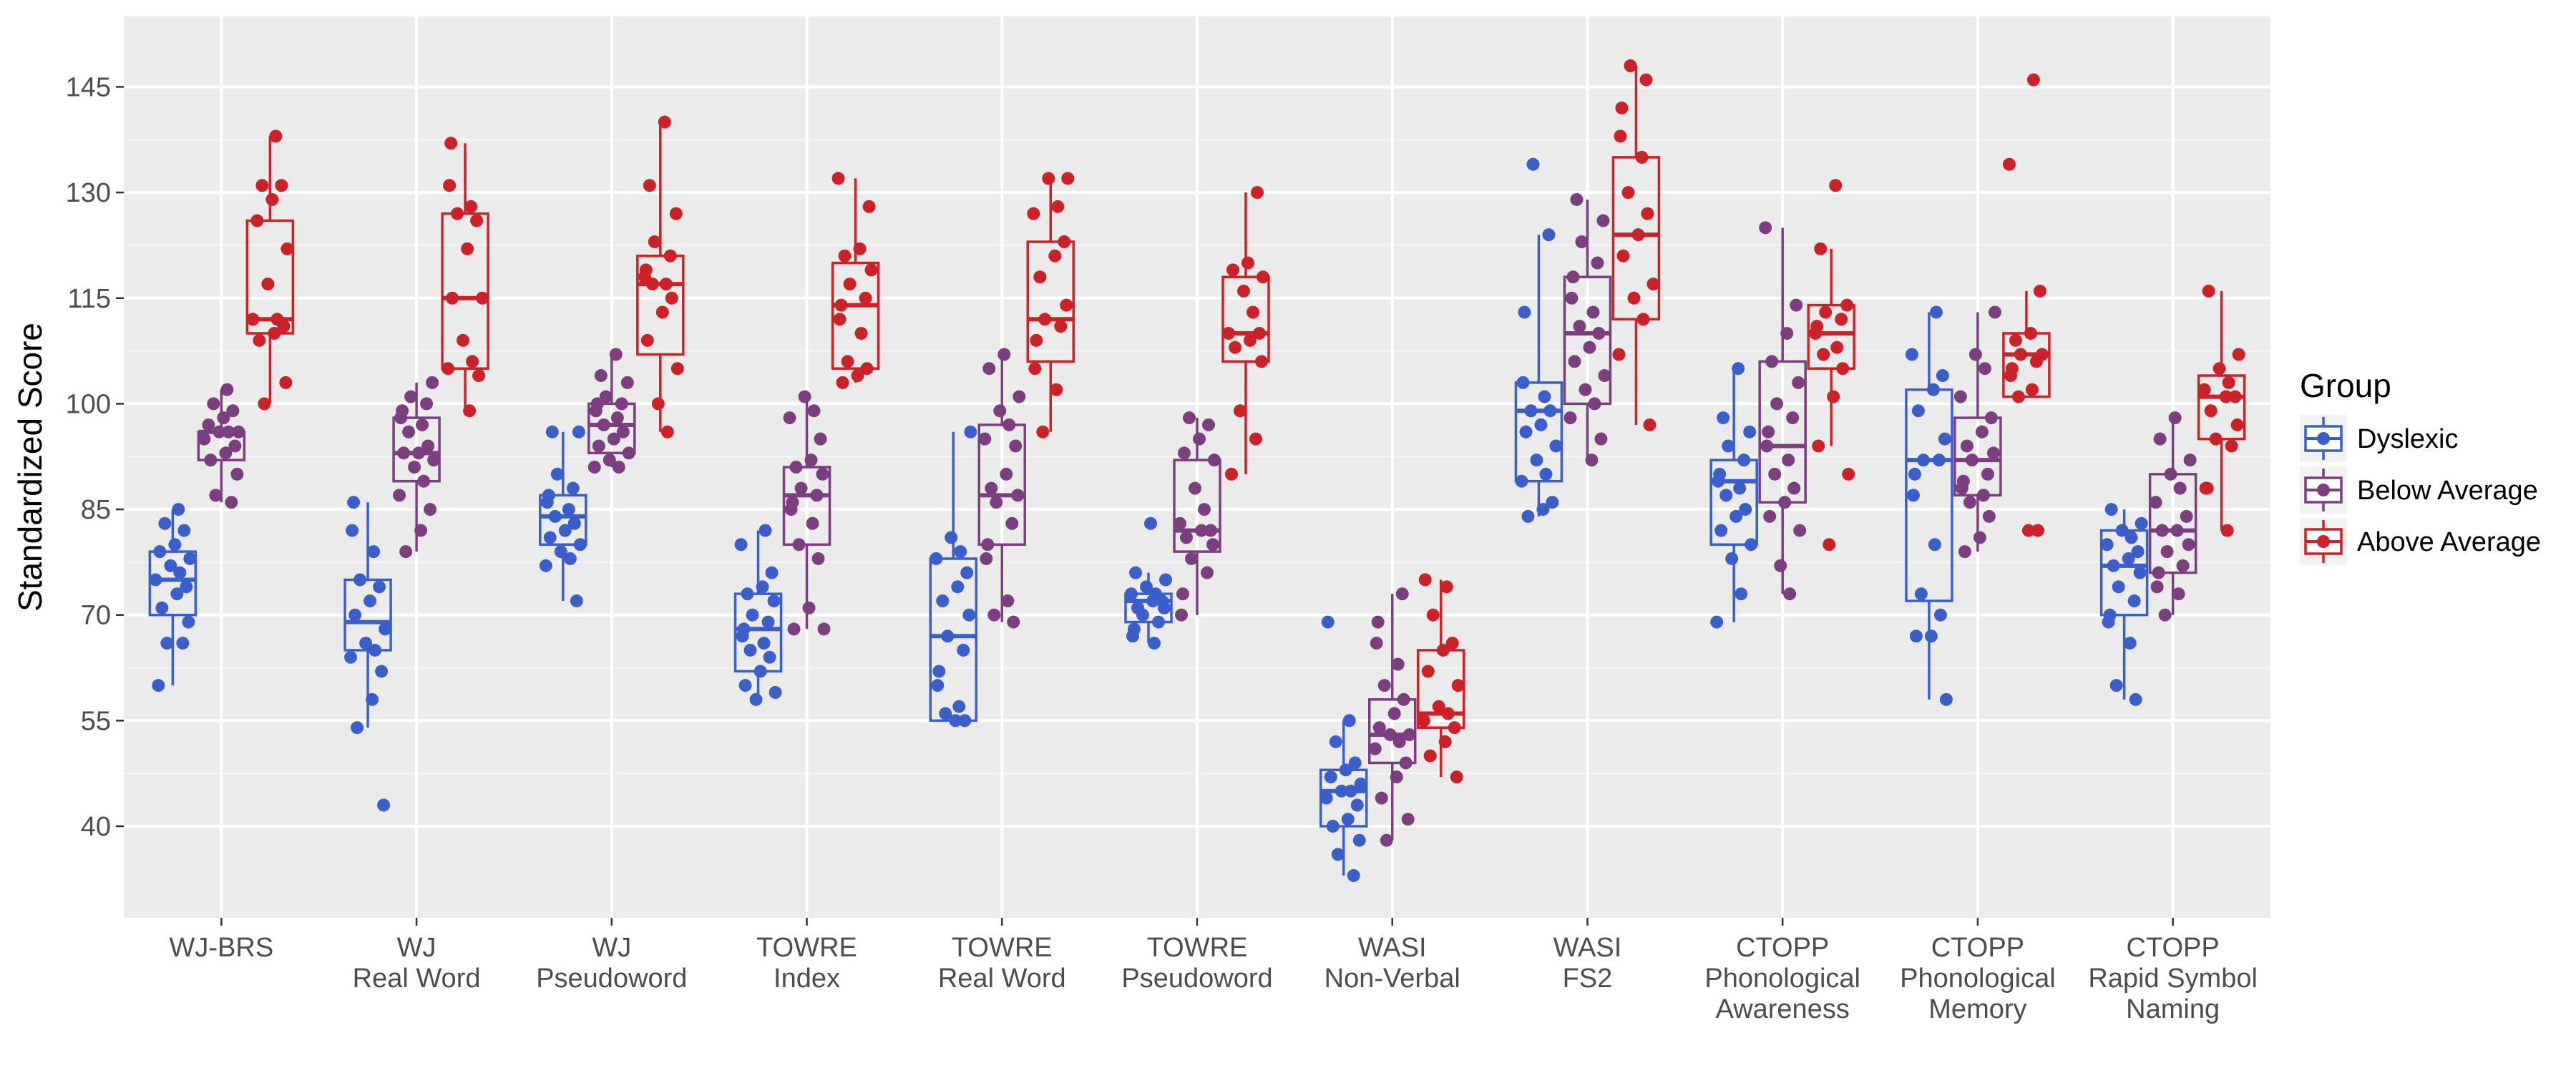 The height and width of the screenshot is (1073, 2576). I want to click on legend: Group Dyslexic Below Average Above Average, so click(2420, 466).